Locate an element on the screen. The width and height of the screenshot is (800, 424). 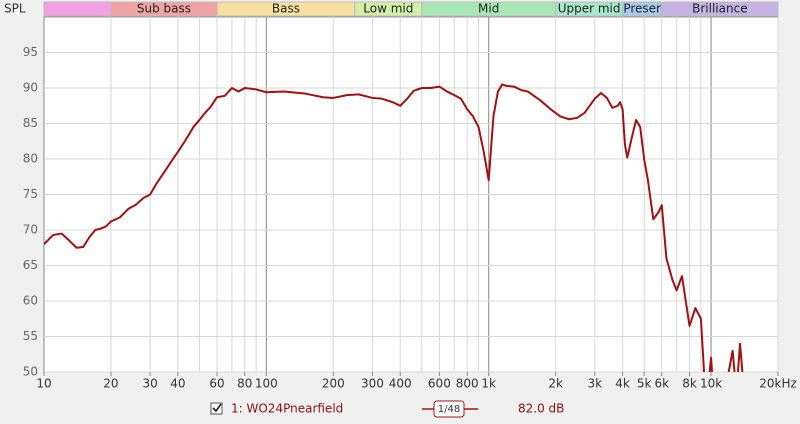
x-tick-label: 30 is located at coordinates (149, 384).